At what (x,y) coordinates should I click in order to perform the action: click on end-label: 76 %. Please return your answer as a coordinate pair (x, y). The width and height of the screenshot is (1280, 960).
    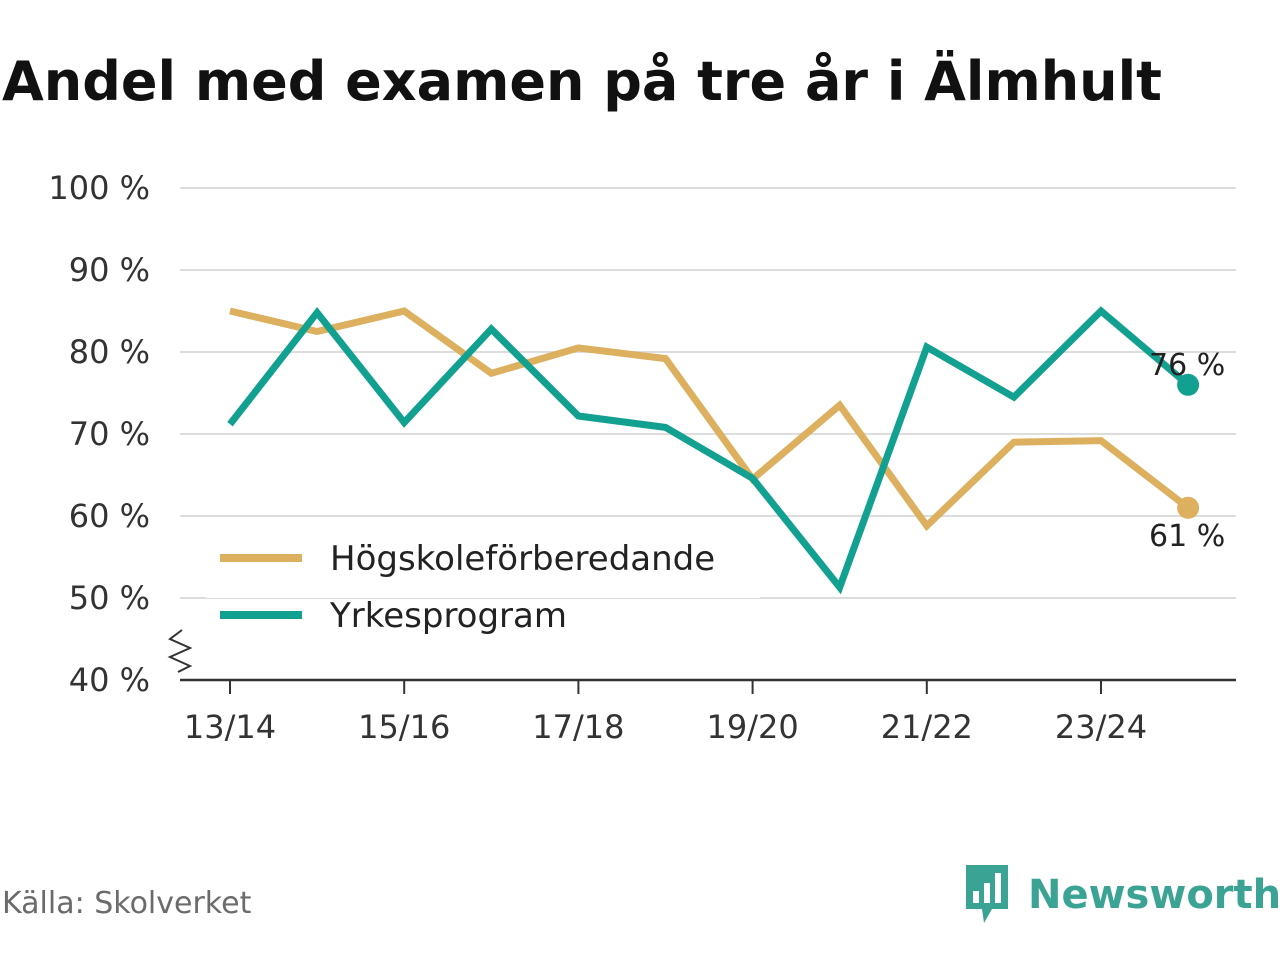
    Looking at the image, I should click on (1187, 365).